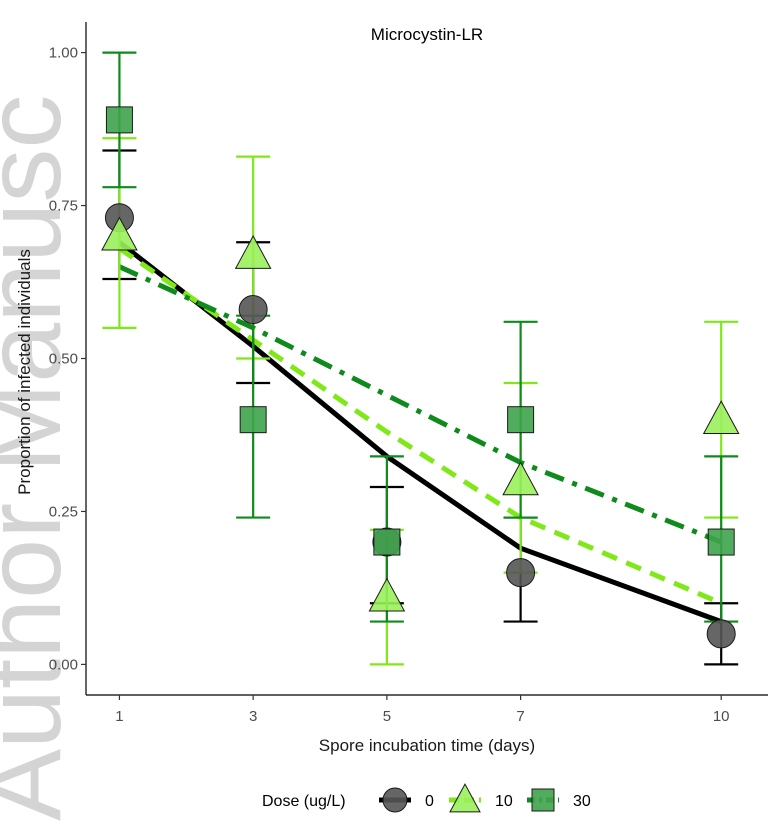 The image size is (773, 821). Describe the element at coordinates (422, 710) in the screenshot. I see `x-ticks: 1 3 5 7 10` at that location.